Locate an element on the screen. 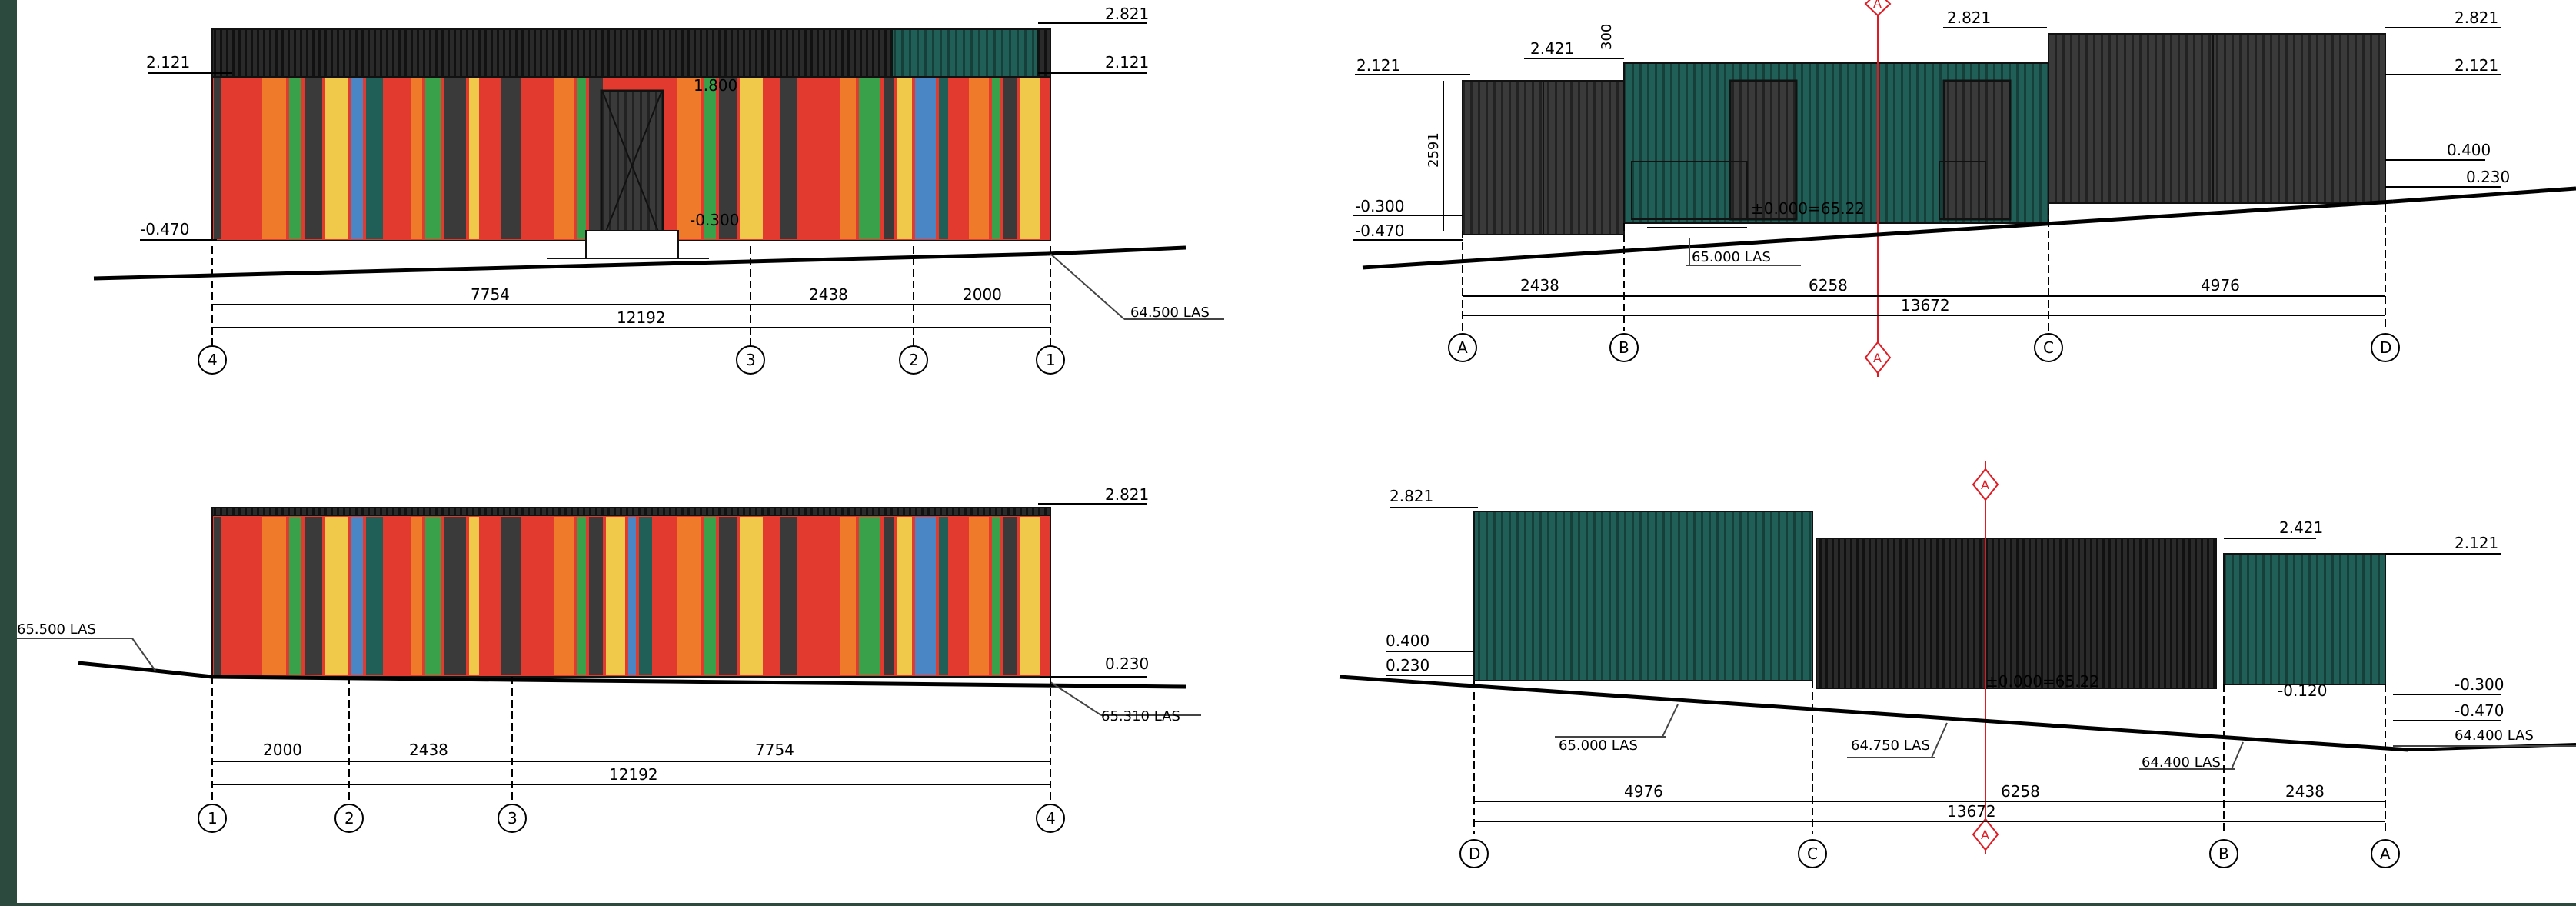  entry-step is located at coordinates (632, 245).